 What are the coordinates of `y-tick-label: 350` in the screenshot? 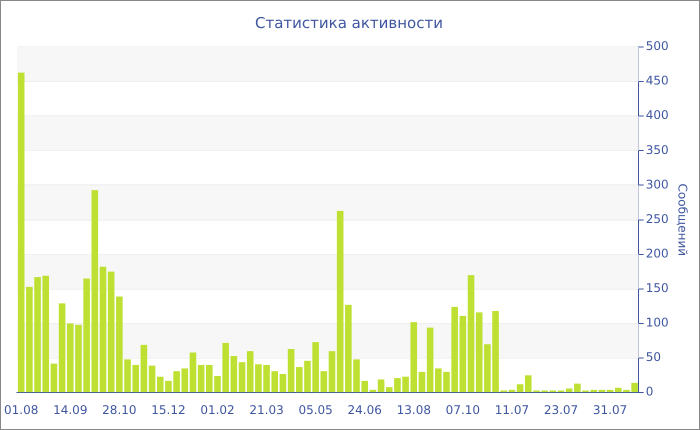 It's located at (657, 149).